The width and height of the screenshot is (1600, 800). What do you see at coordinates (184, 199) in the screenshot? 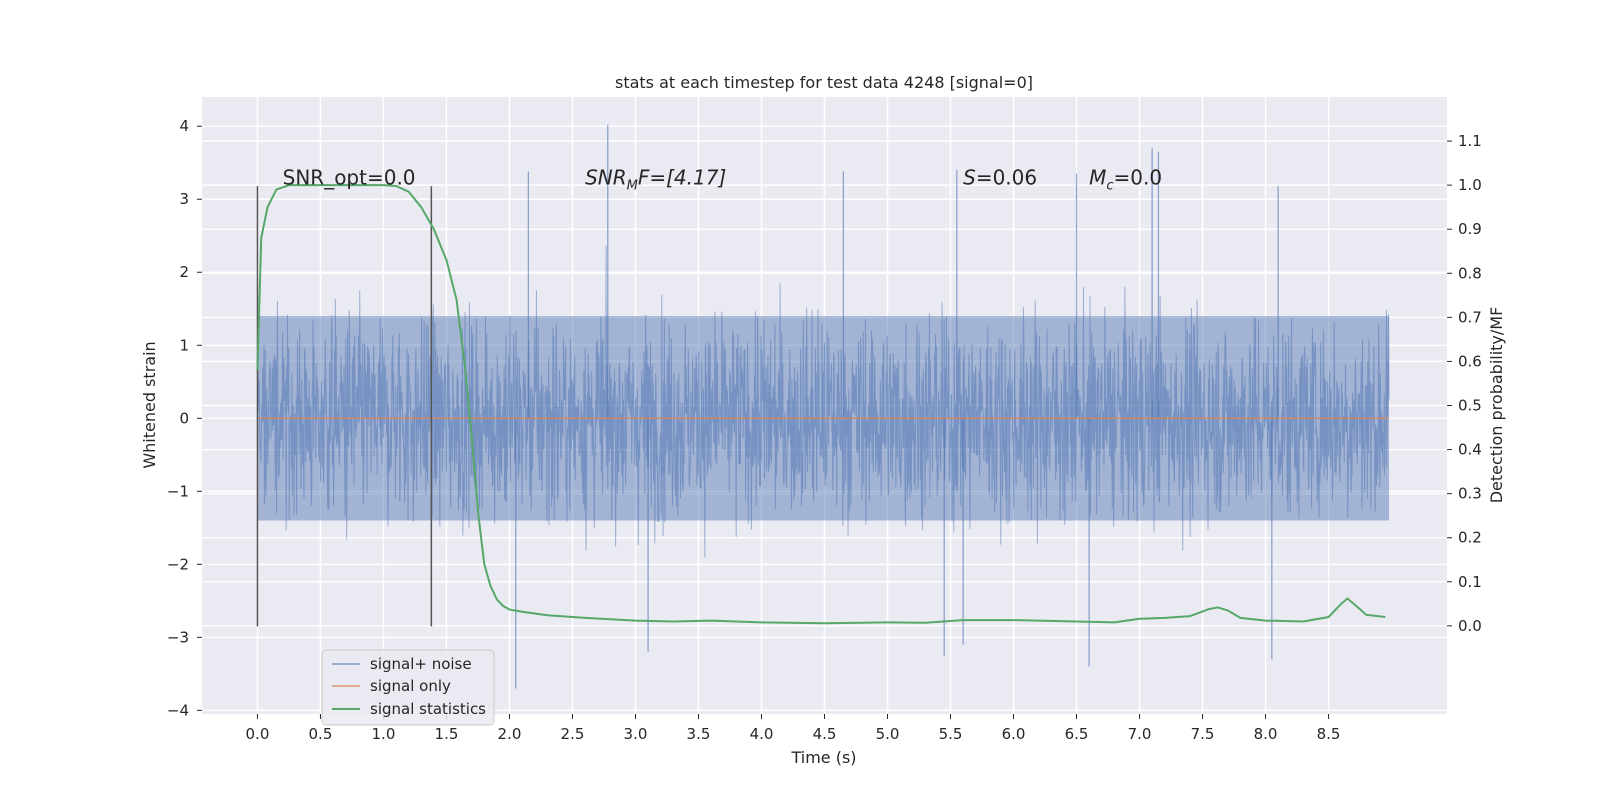
I see `y-tick-label-1: 3` at bounding box center [184, 199].